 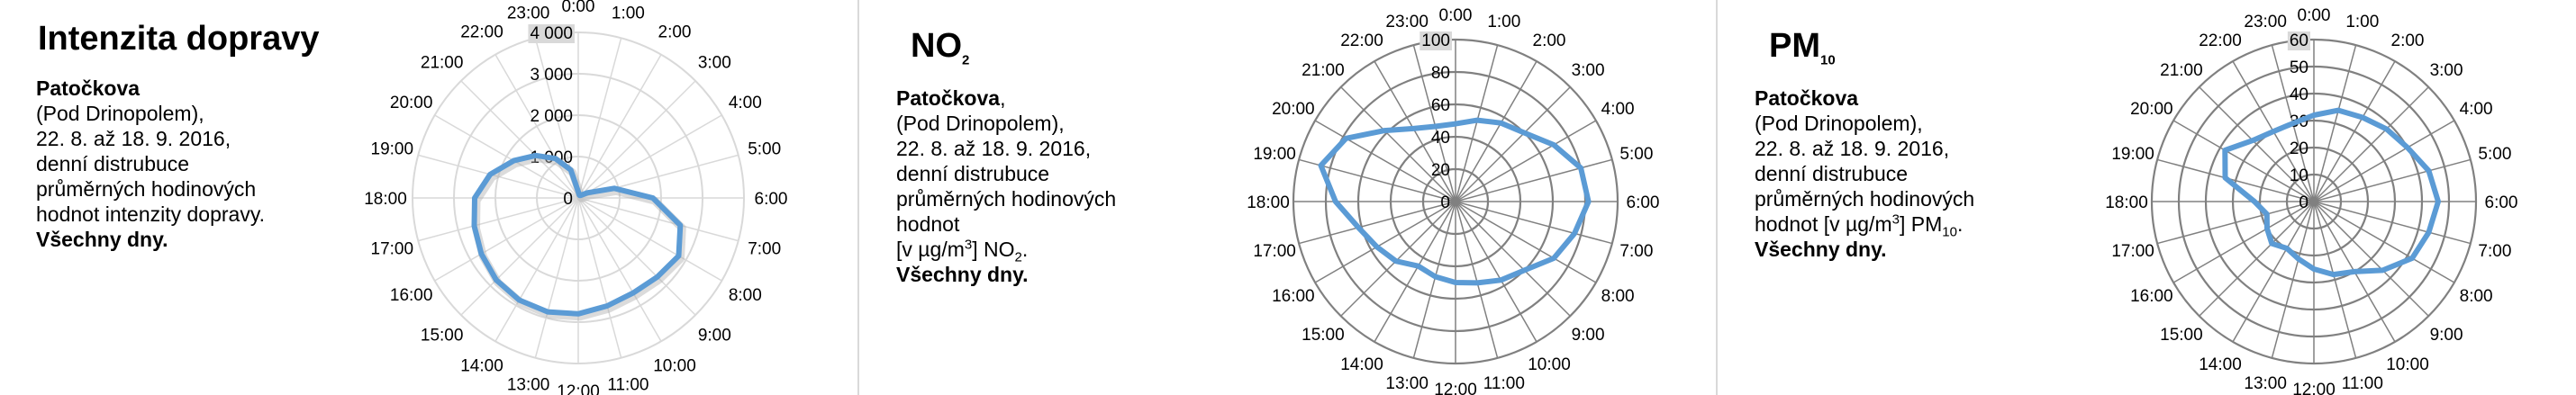 I want to click on desc-days: Všechny dny., so click(x=962, y=274).